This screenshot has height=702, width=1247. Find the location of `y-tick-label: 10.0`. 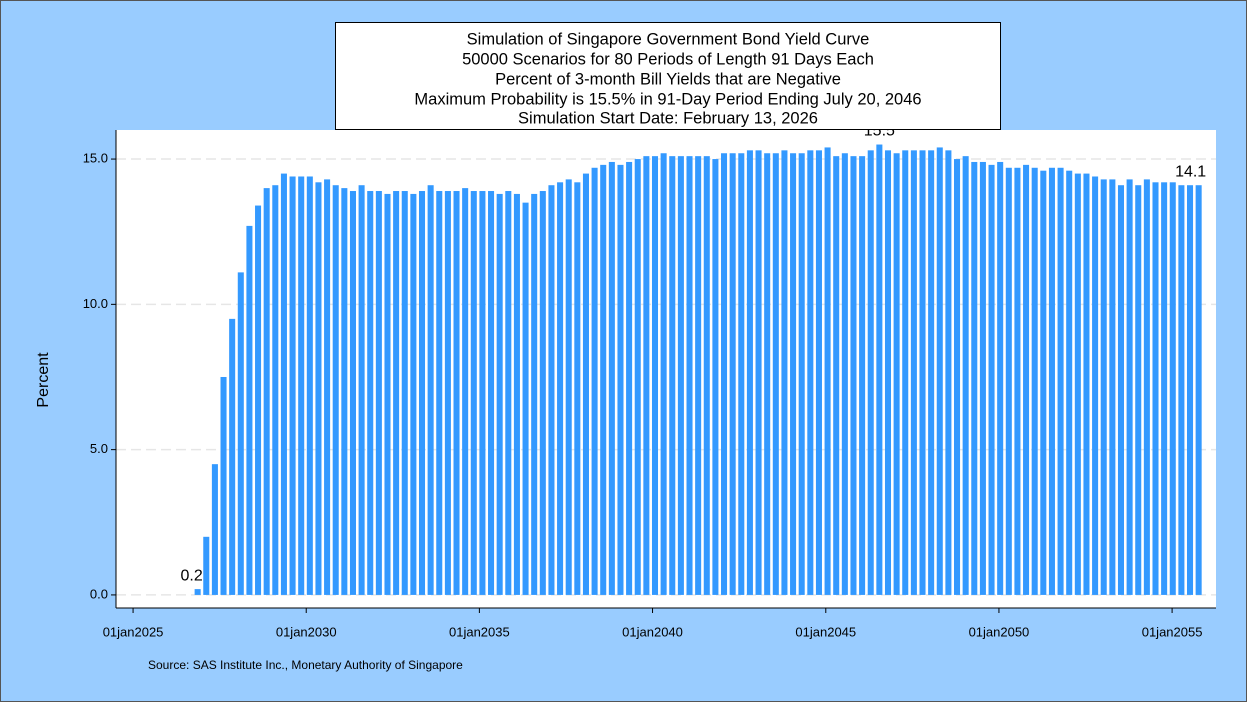

y-tick-label: 10.0 is located at coordinates (95, 303).